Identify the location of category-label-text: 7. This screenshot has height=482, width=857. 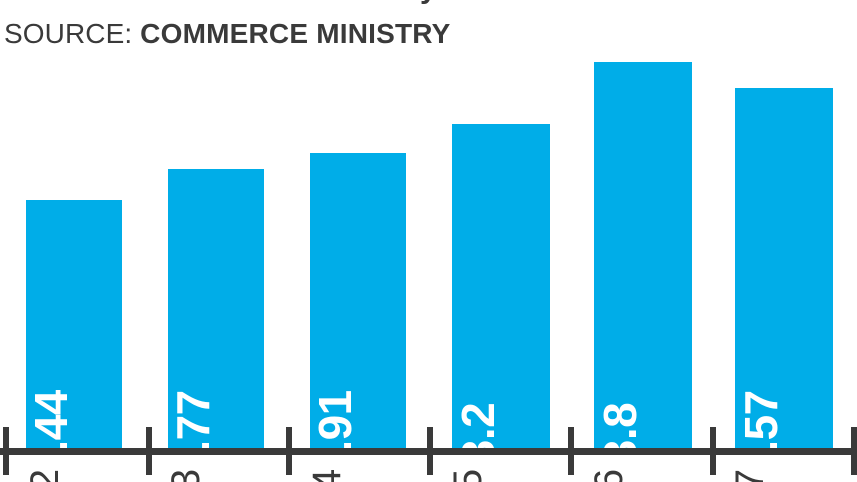
(750, 475).